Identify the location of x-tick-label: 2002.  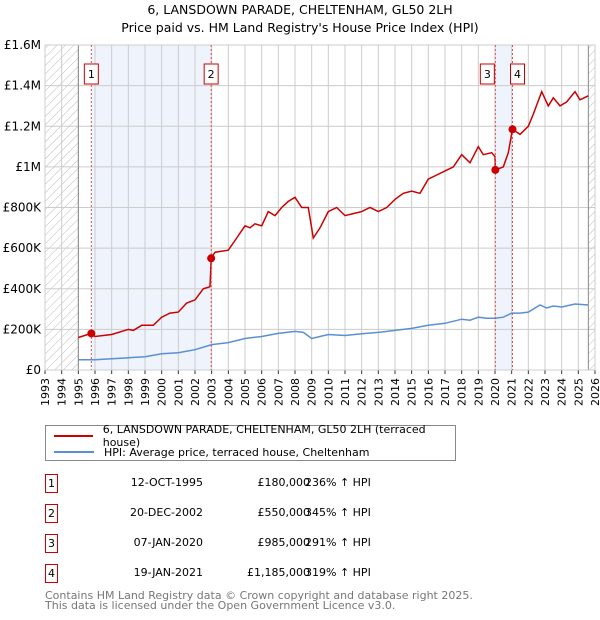
(195, 392).